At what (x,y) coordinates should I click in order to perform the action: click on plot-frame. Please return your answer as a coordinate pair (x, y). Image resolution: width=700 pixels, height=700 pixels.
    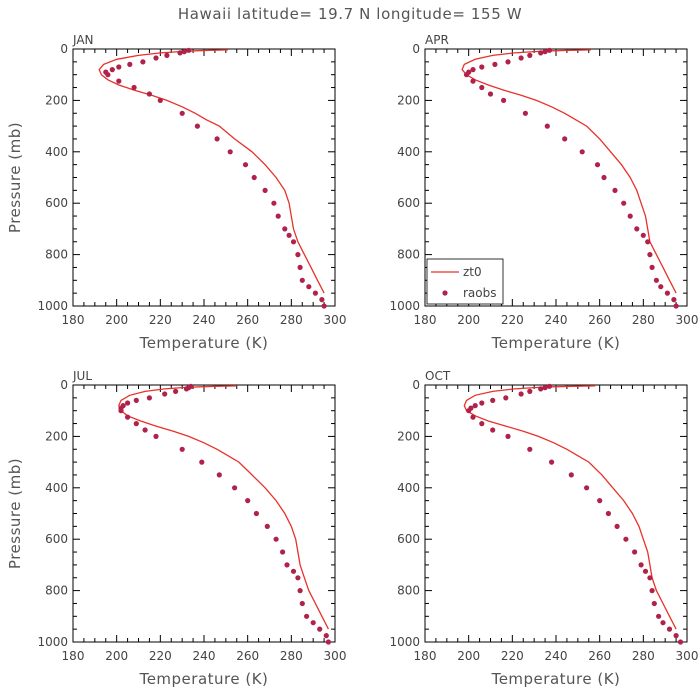
    Looking at the image, I should click on (204, 177).